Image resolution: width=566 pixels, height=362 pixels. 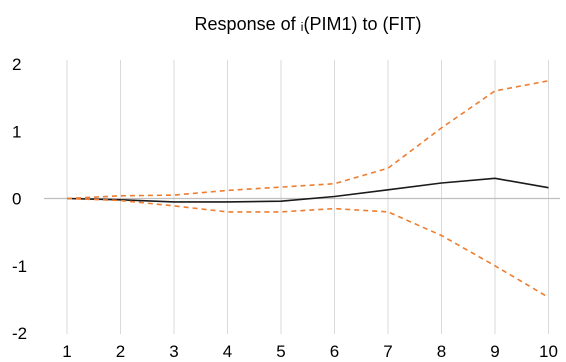 I want to click on x-tick-label: 4, so click(x=227, y=351).